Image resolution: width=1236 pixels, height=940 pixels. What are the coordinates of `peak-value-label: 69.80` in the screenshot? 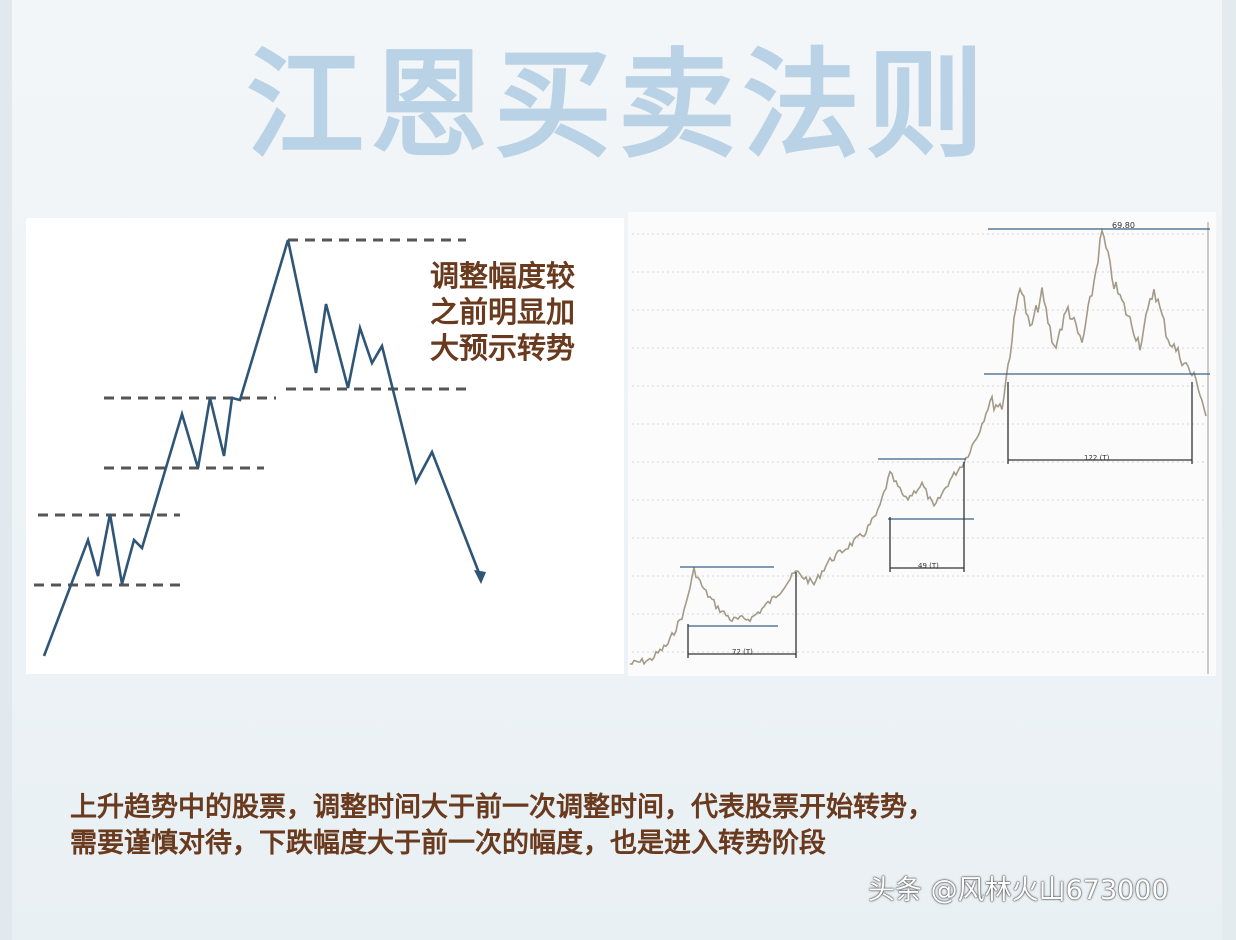 It's located at (1123, 225).